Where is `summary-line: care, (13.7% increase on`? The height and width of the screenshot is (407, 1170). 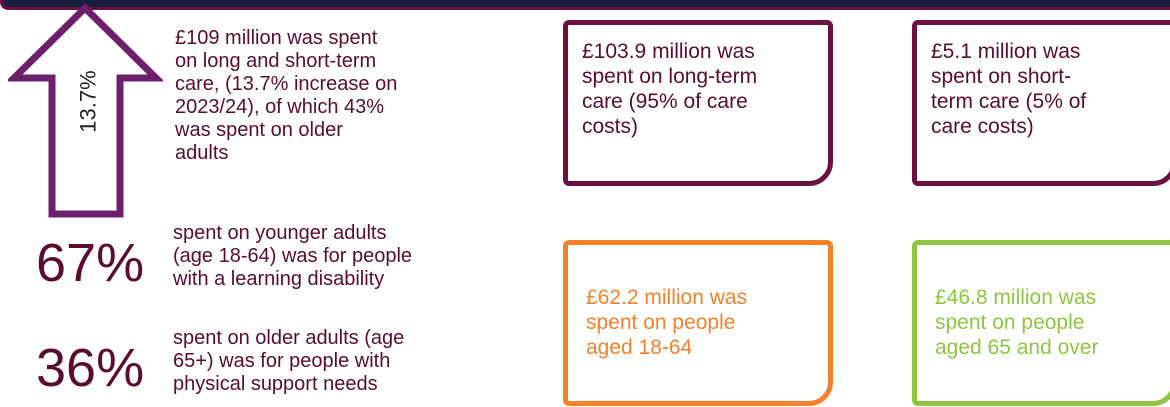
summary-line: care, (13.7% increase on is located at coordinates (286, 84).